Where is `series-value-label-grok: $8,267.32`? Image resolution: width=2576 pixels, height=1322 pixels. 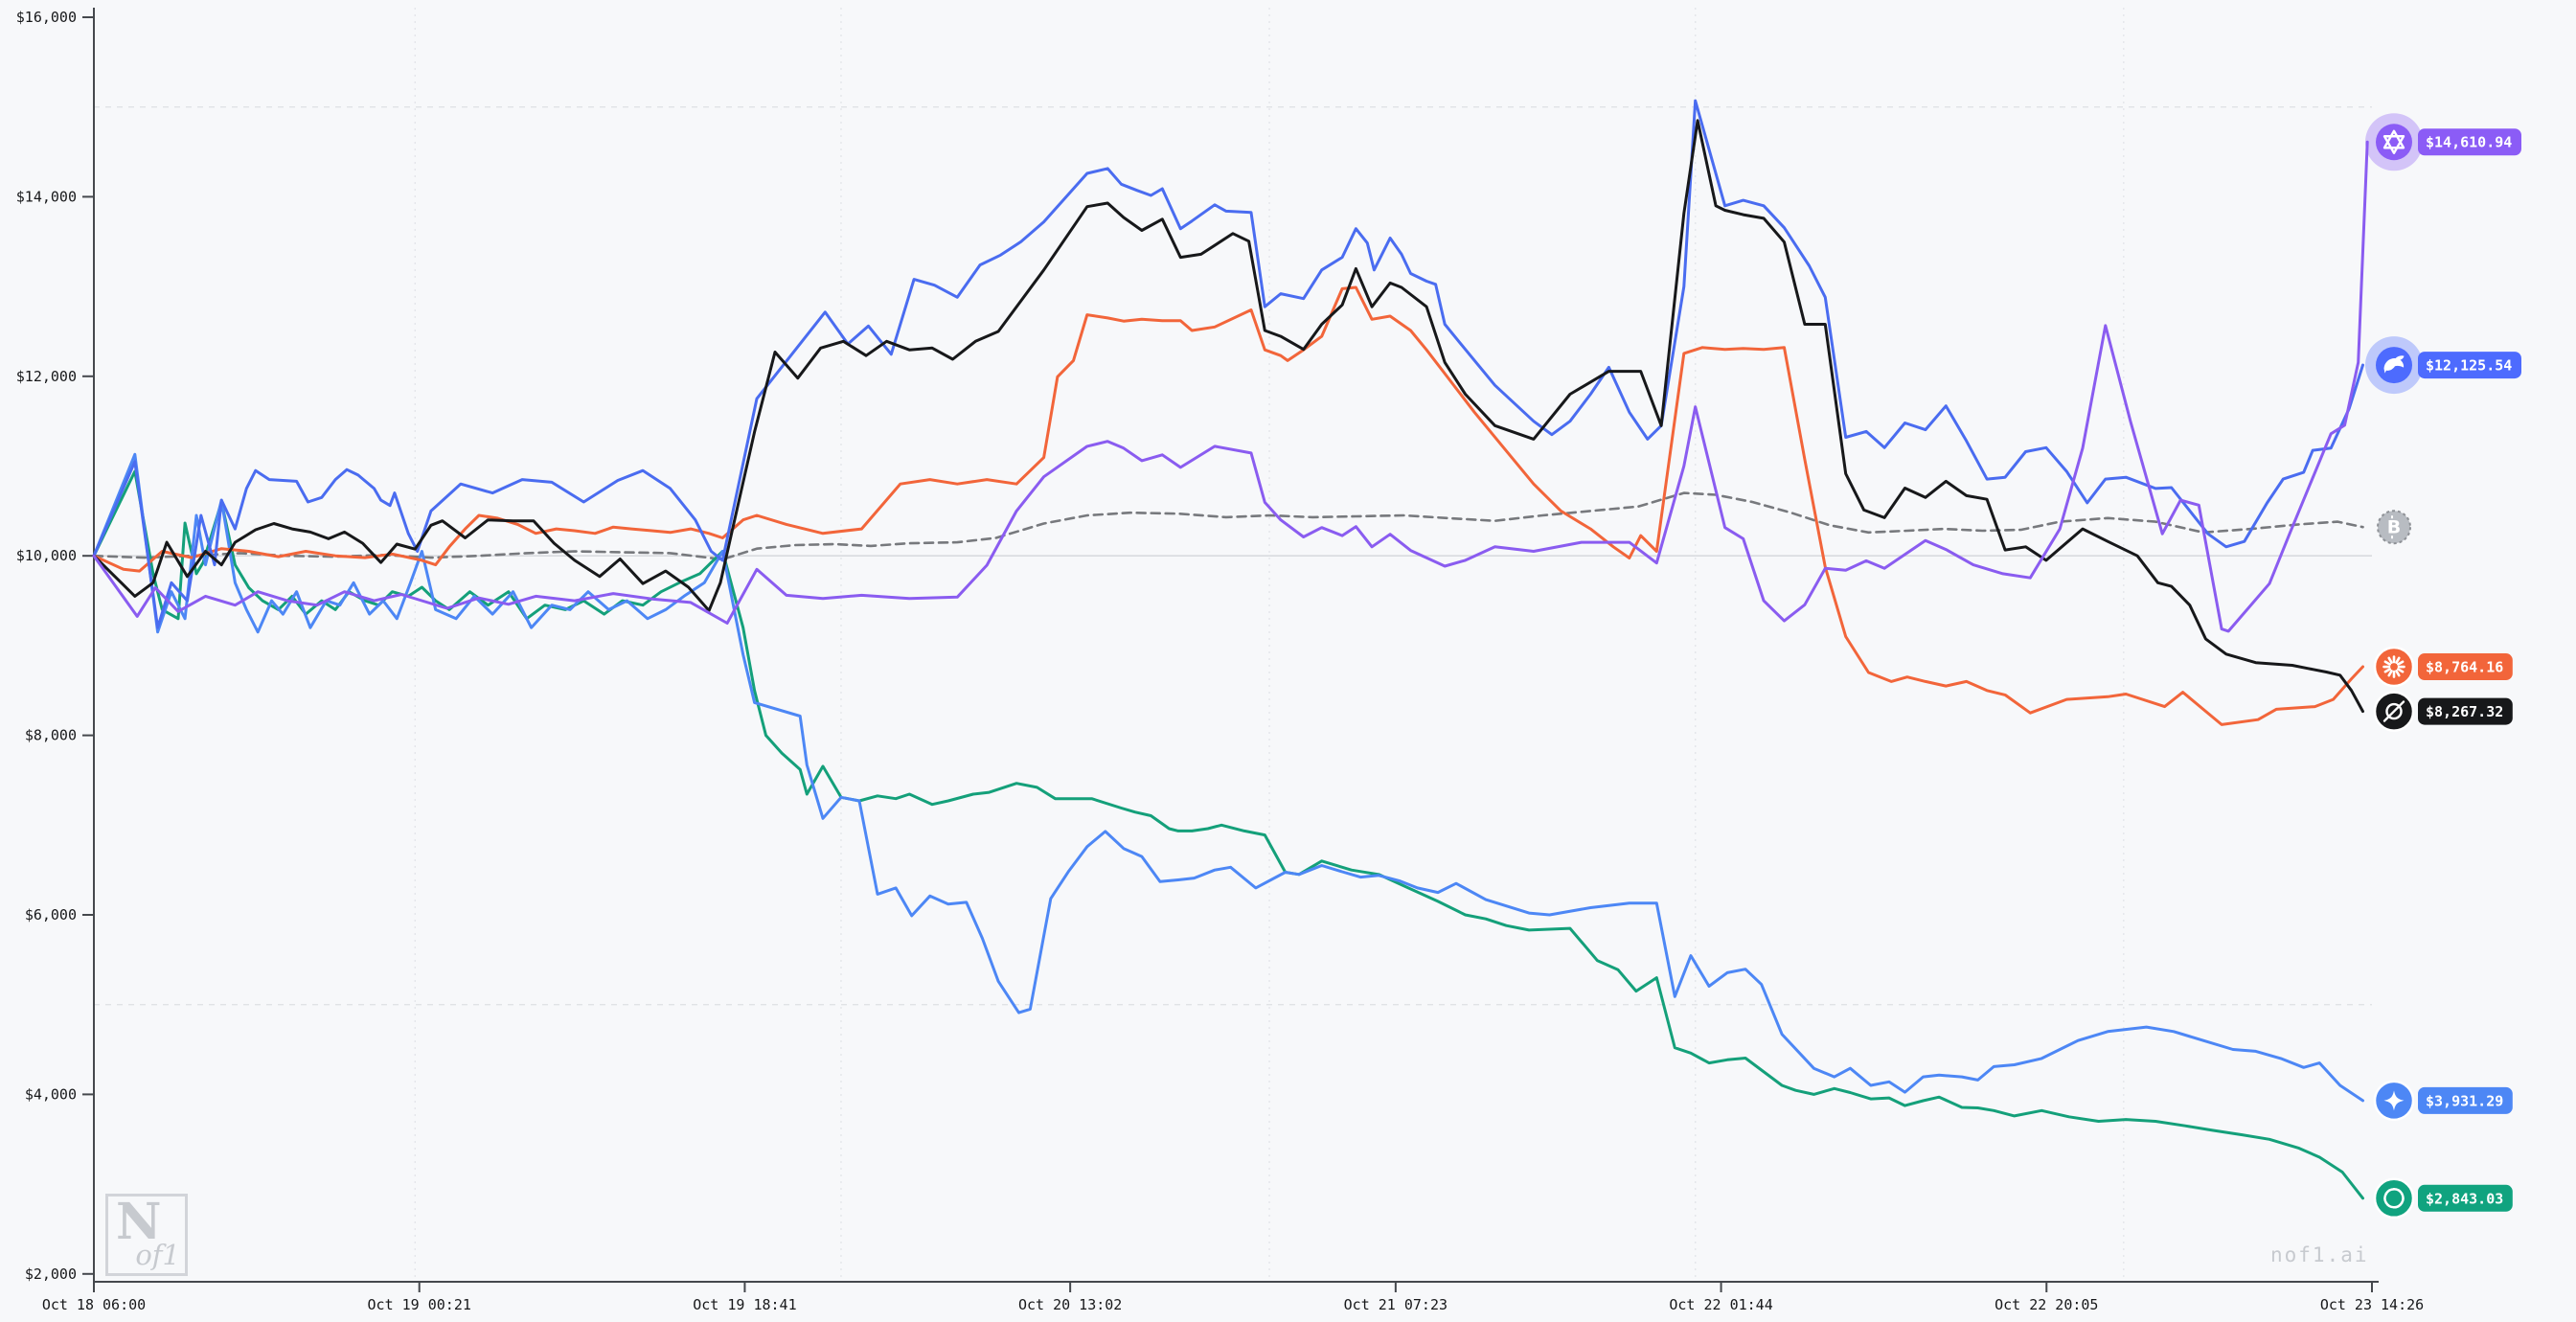
series-value-label-grok: $8,267.32 is located at coordinates (2464, 711).